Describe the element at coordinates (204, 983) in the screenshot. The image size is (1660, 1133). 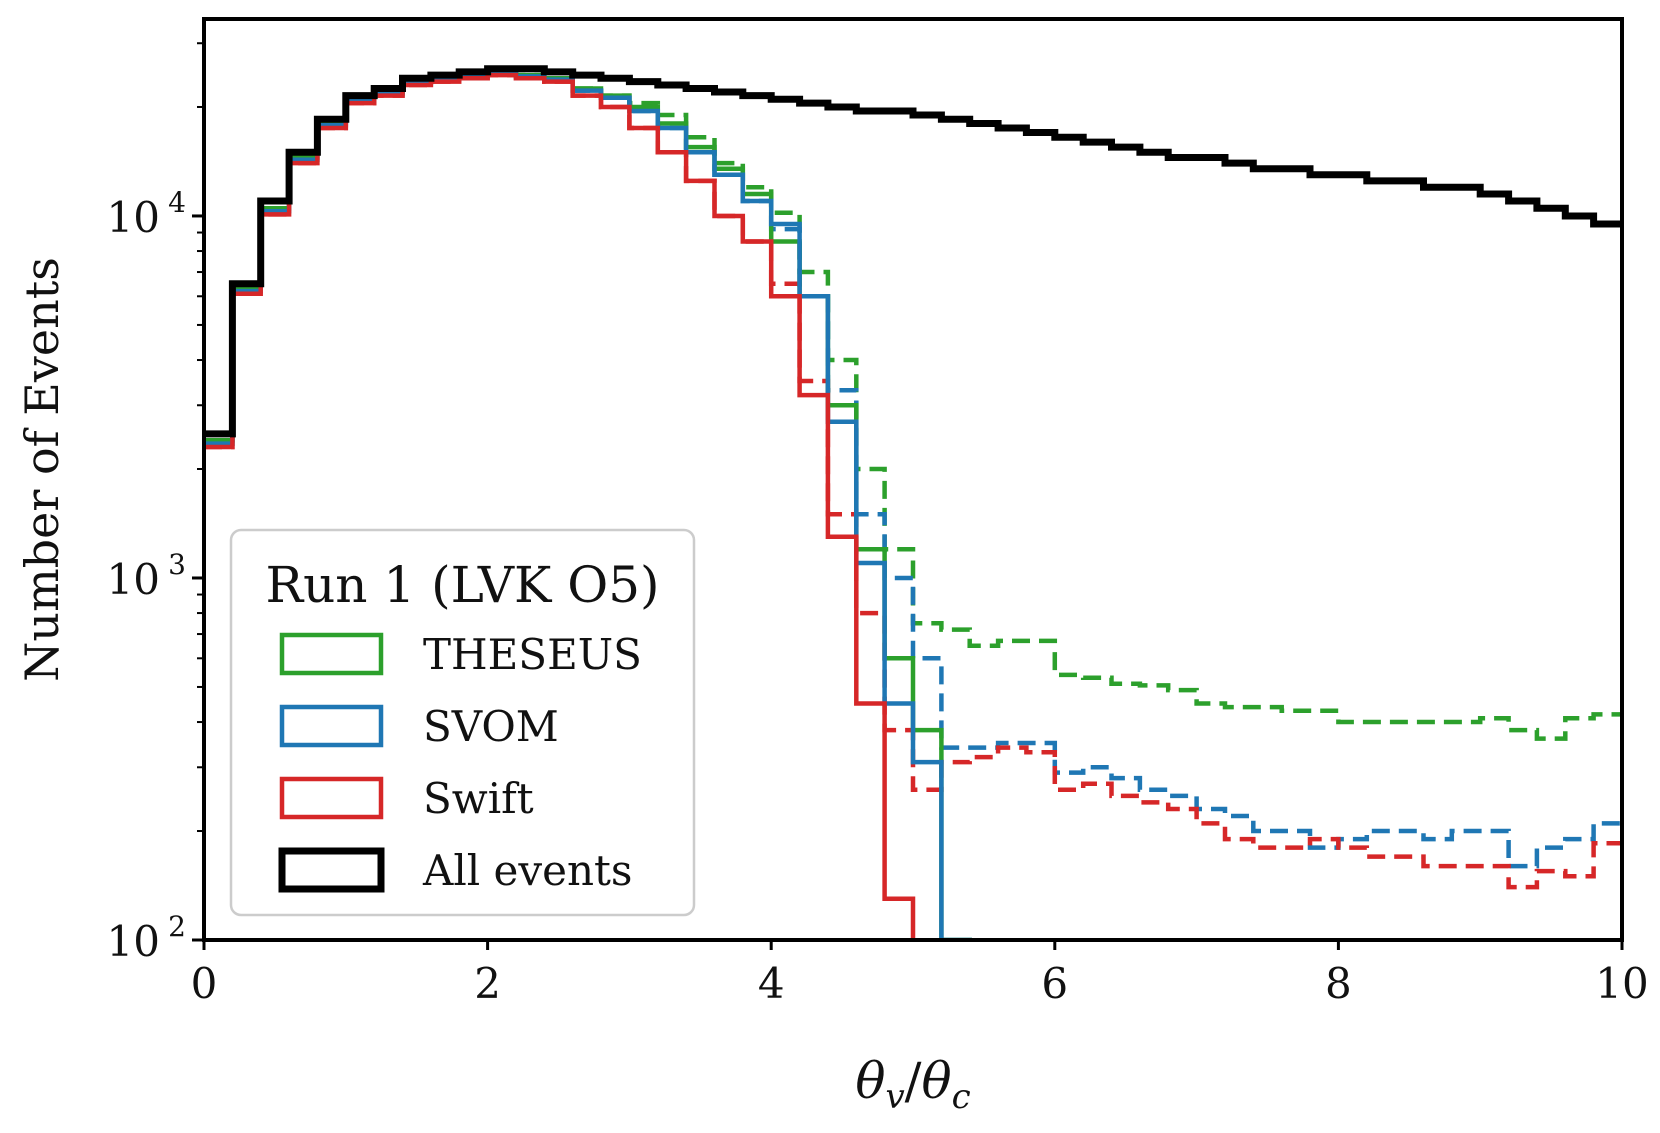
I see `x-tick-label: 0` at that location.